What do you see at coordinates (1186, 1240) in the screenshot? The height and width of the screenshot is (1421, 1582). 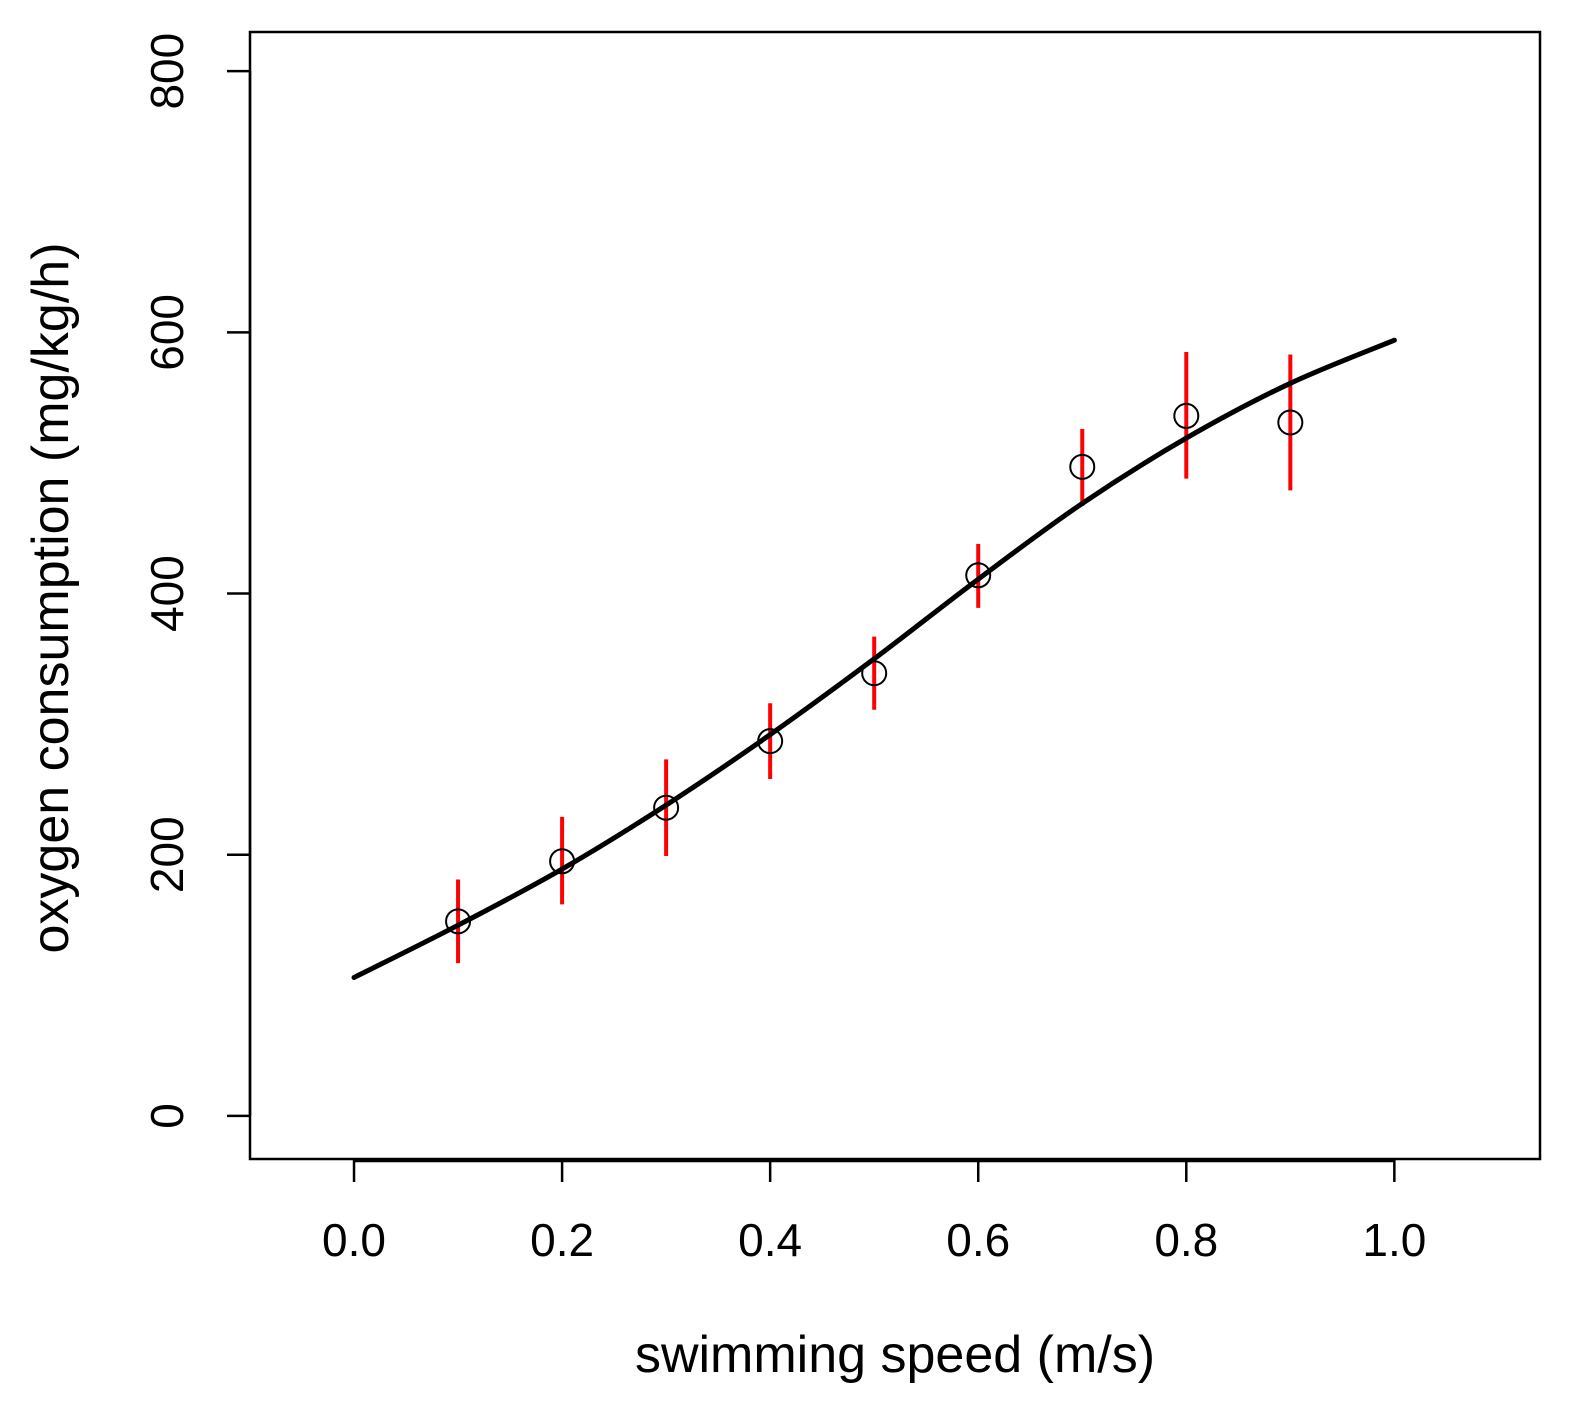 I see `x-tick-label: 0.8` at bounding box center [1186, 1240].